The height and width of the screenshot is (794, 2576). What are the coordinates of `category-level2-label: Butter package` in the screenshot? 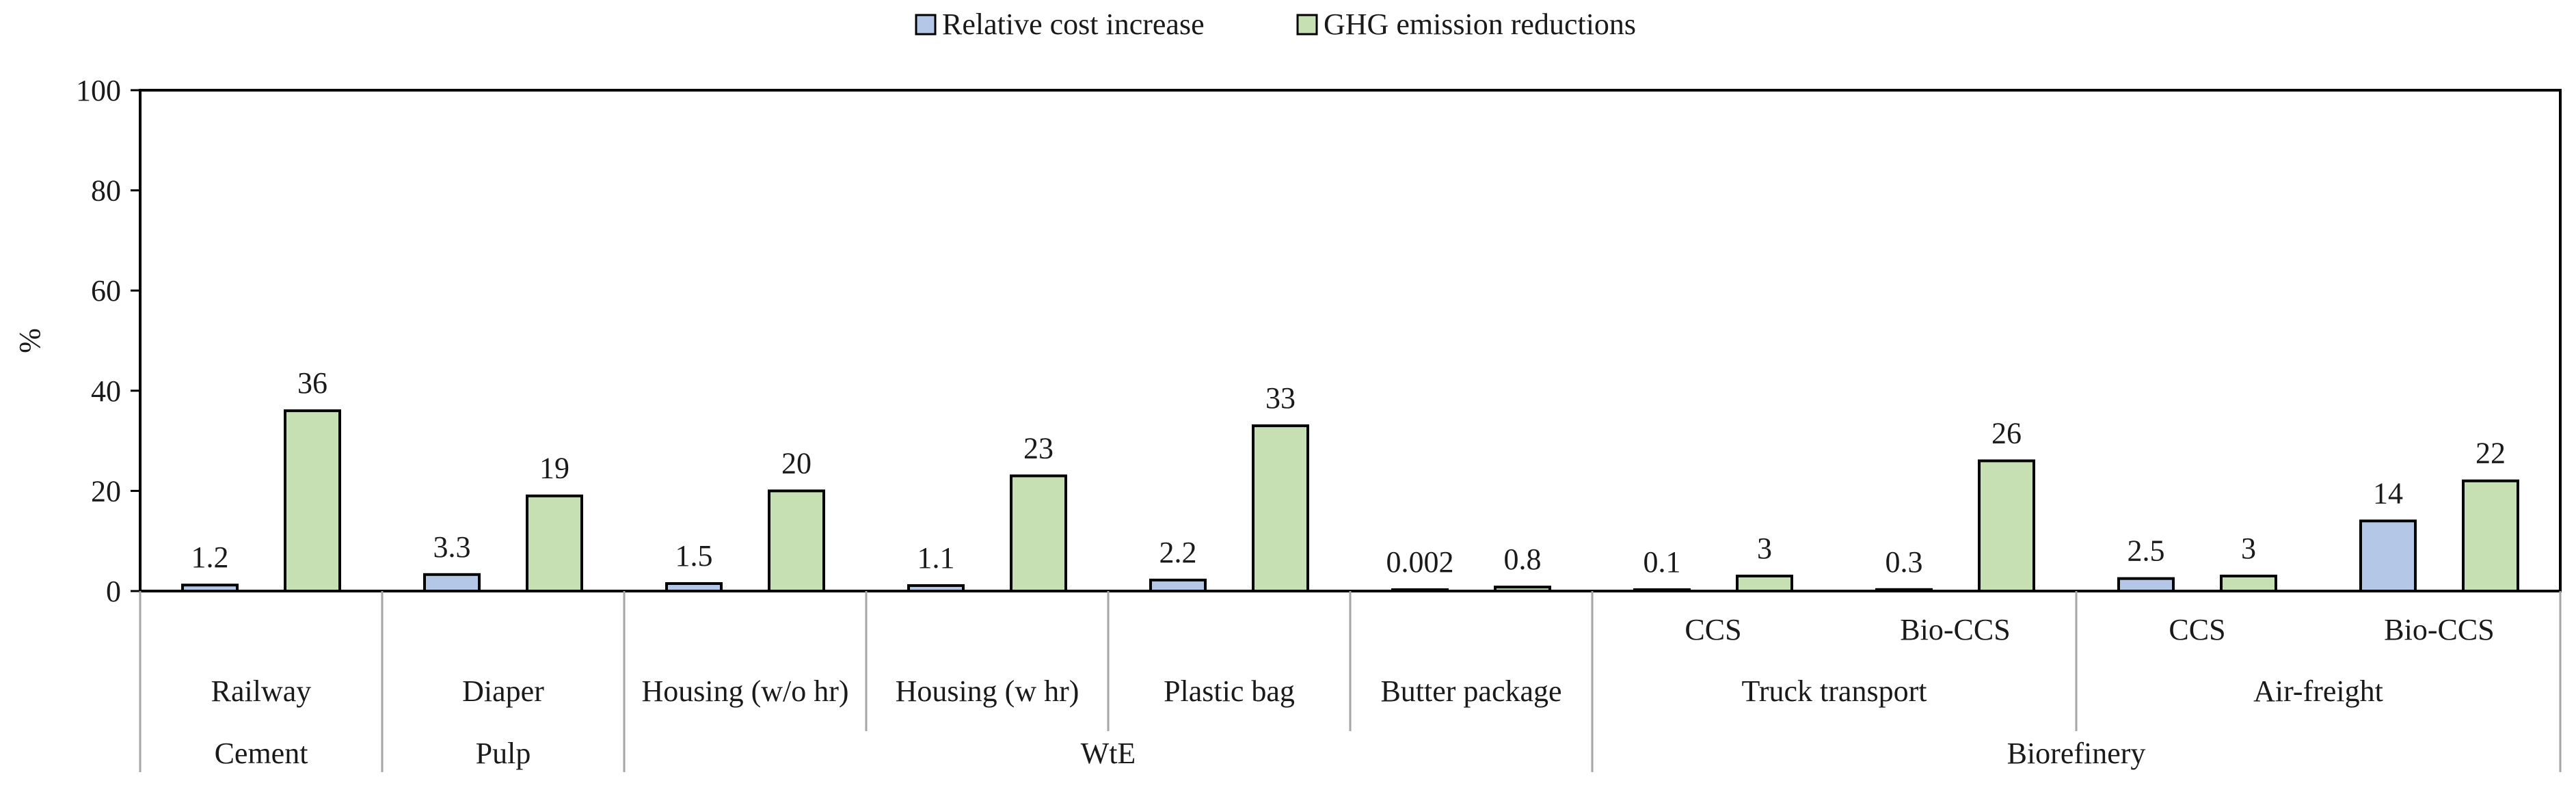 It's located at (1470, 691).